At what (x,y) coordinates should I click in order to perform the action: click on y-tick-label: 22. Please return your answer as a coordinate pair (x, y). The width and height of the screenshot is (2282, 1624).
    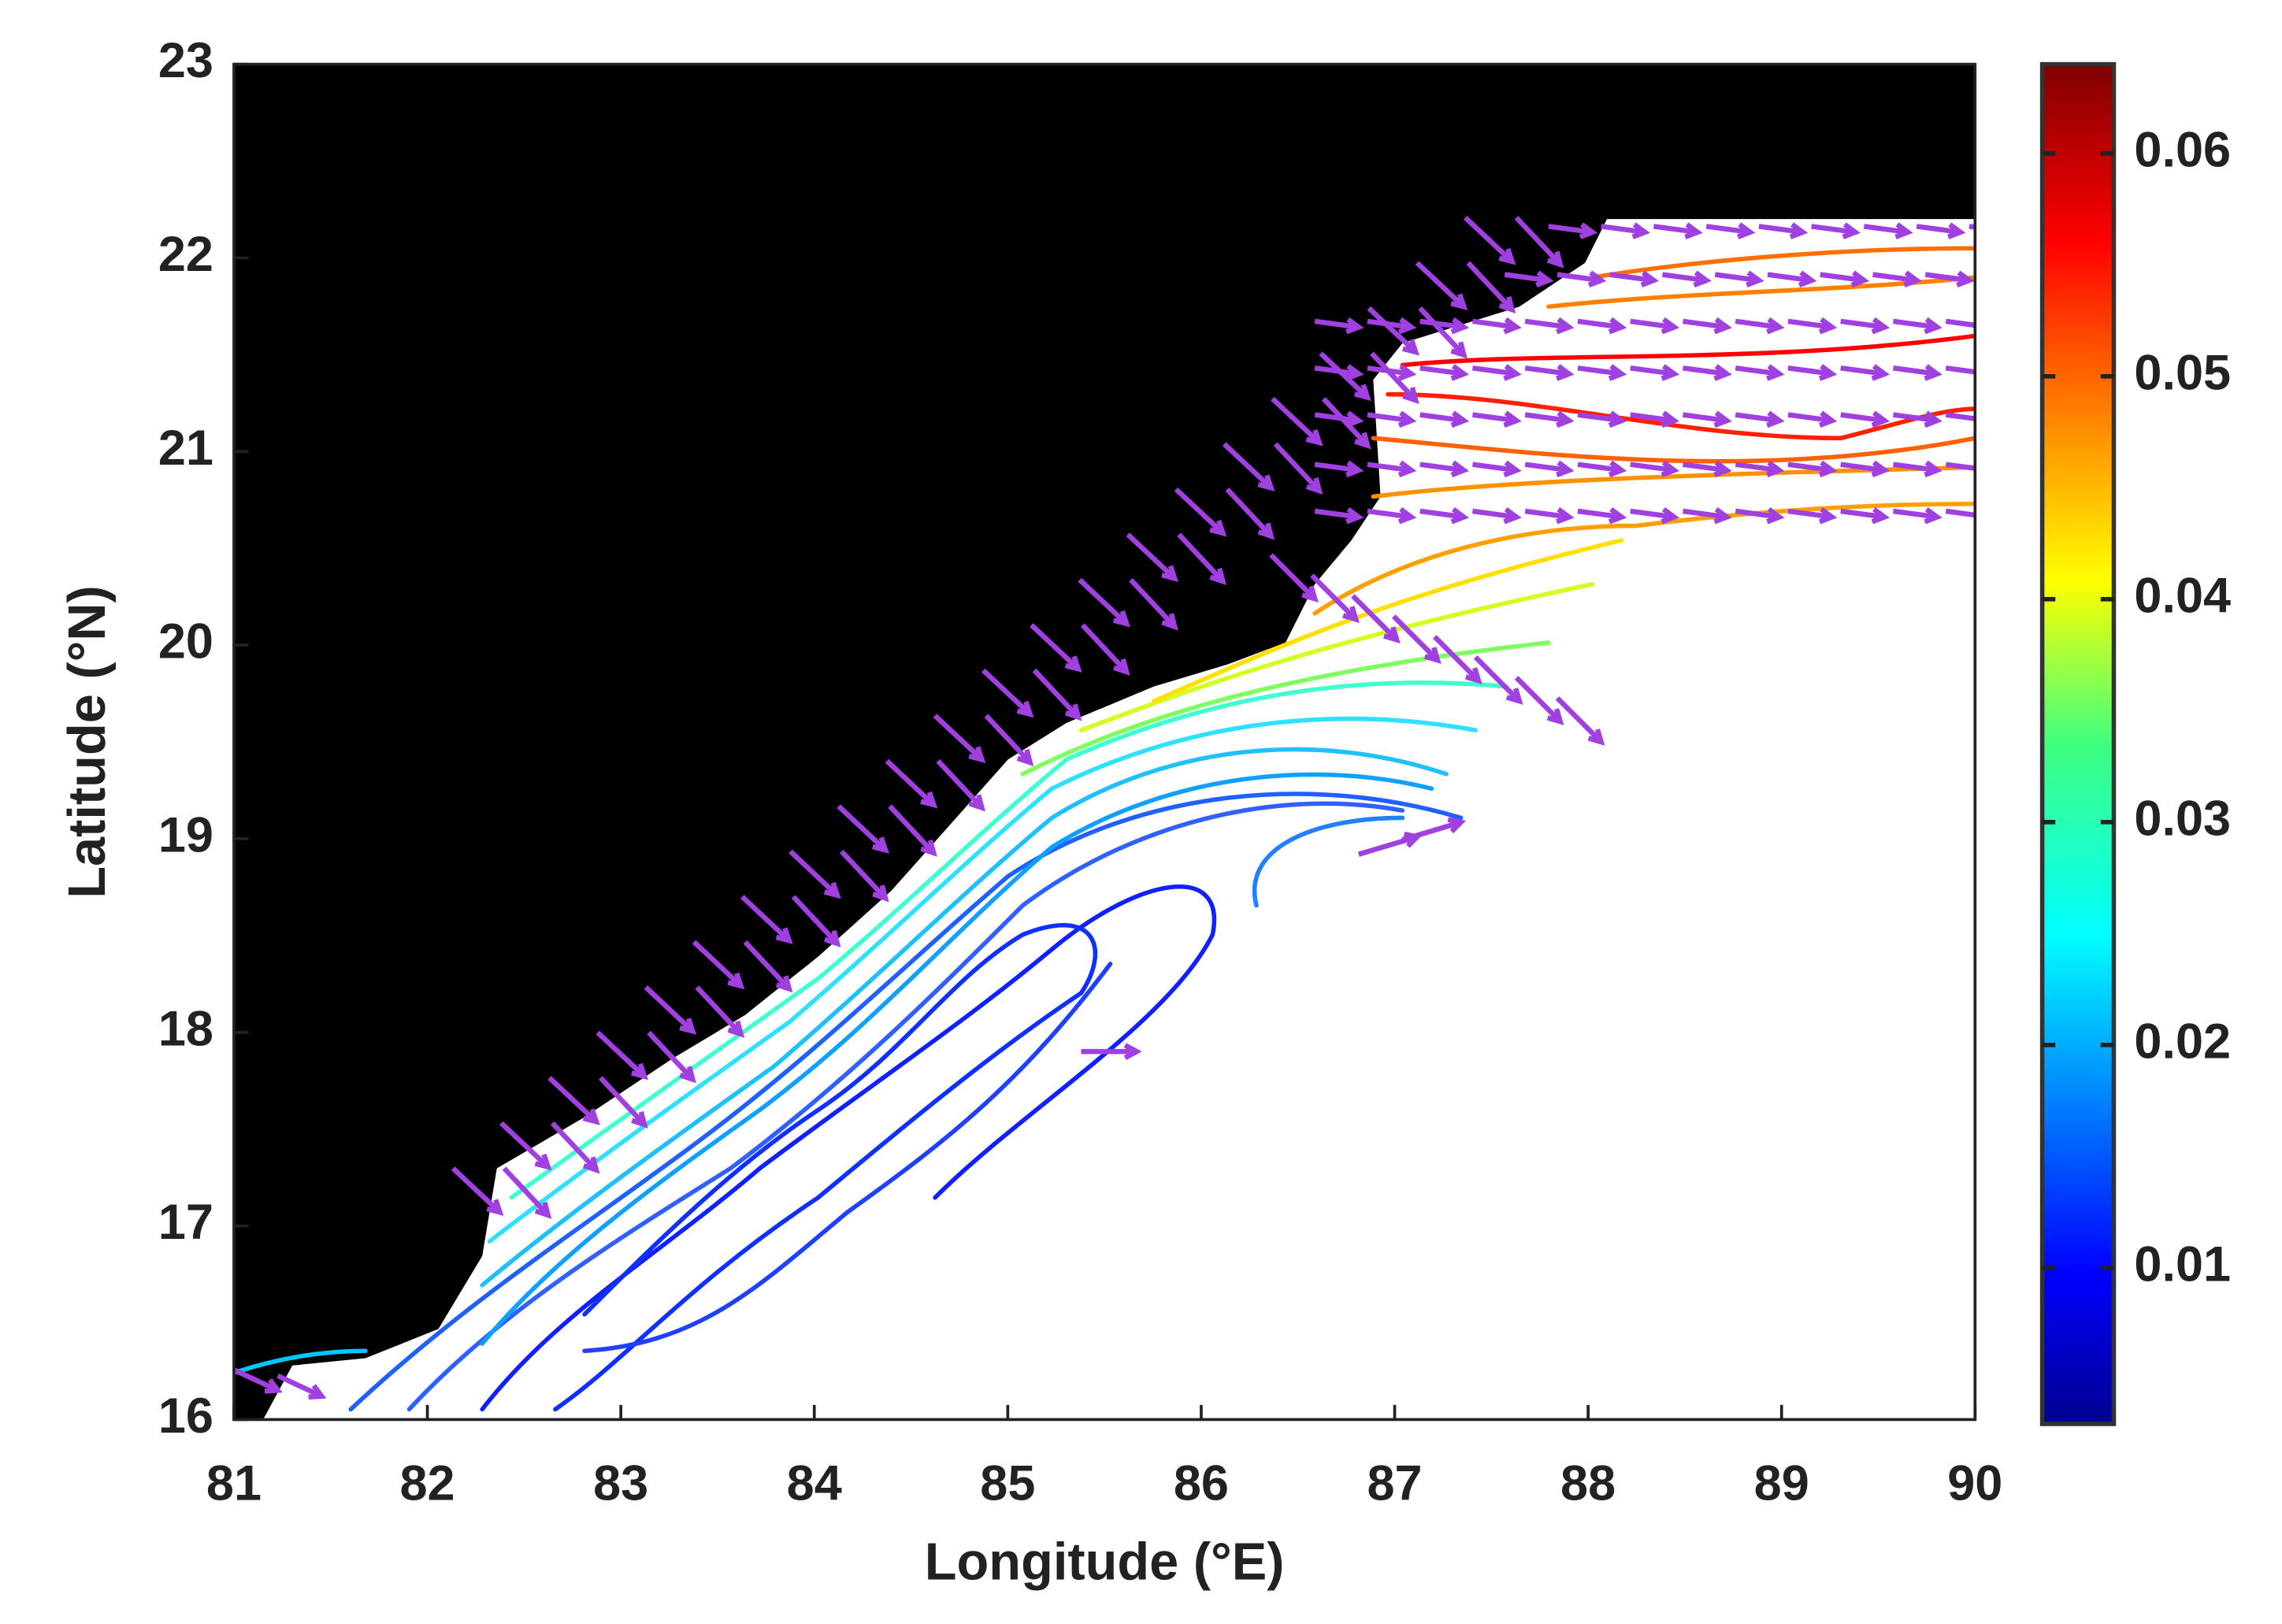
    Looking at the image, I should click on (185, 254).